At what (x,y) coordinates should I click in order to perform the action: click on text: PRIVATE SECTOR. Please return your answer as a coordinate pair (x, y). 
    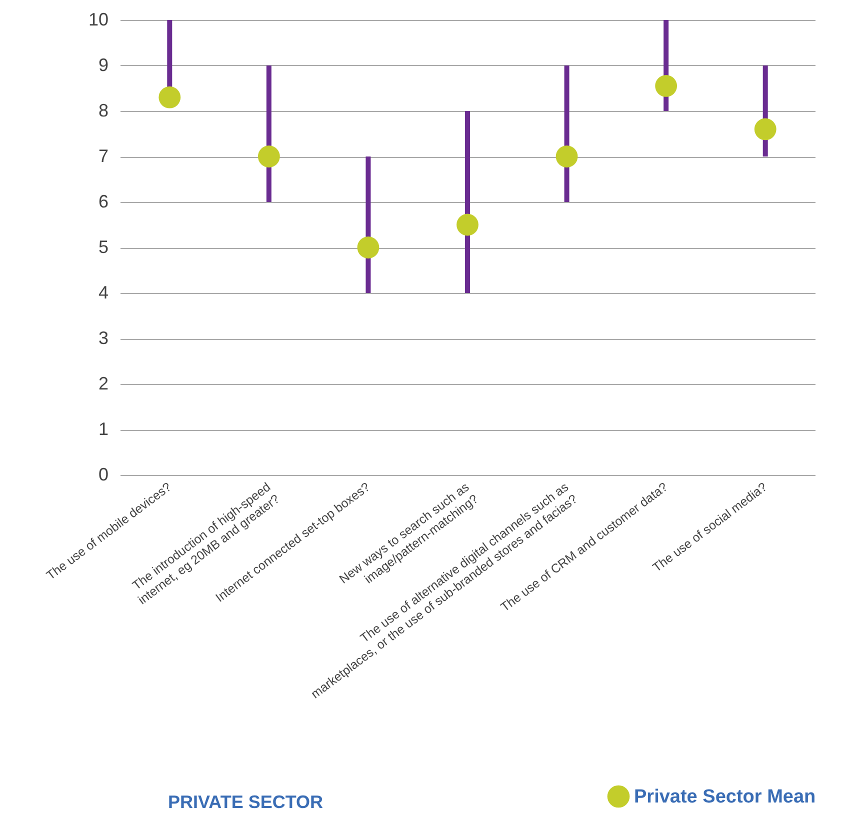
    Looking at the image, I should click on (246, 802).